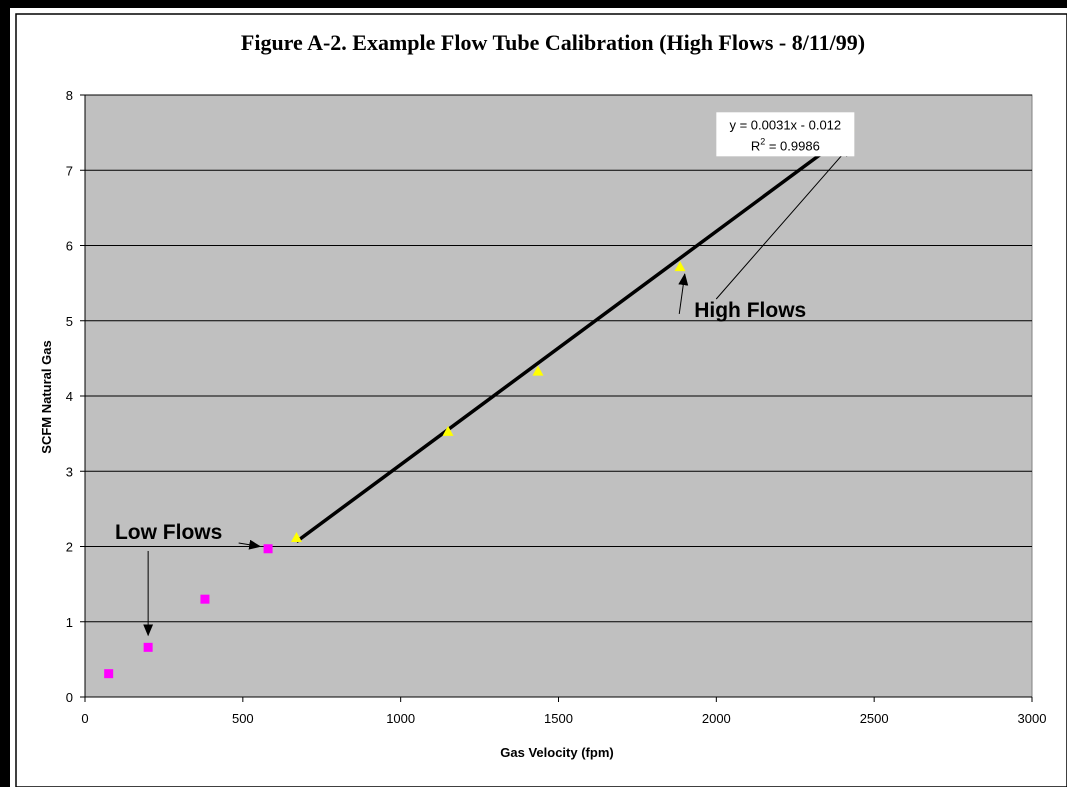 This screenshot has width=1067, height=792. Describe the element at coordinates (69, 321) in the screenshot. I see `y-tick-label: 5` at that location.